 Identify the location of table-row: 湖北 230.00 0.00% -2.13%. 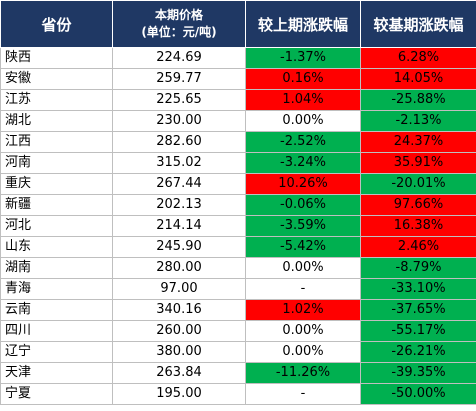
(238, 121).